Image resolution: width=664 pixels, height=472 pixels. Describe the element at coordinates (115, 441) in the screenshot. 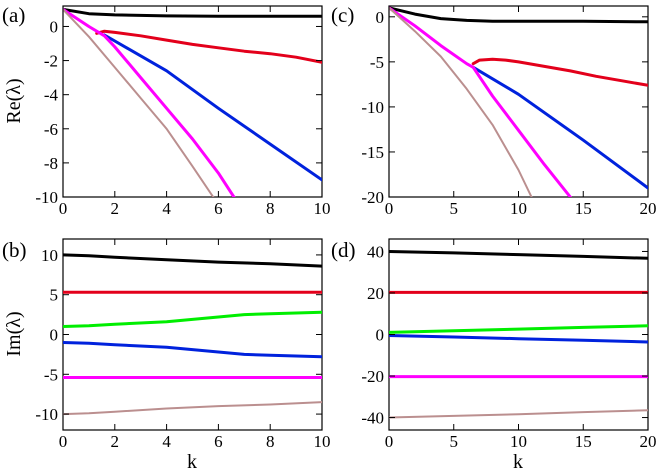

I see `panel-b-xtick-label: 2` at that location.